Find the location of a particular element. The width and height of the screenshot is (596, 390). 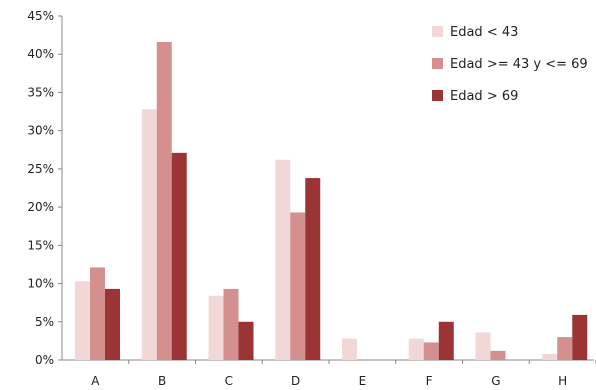

legend-label-3: Edad > 69 is located at coordinates (484, 96).